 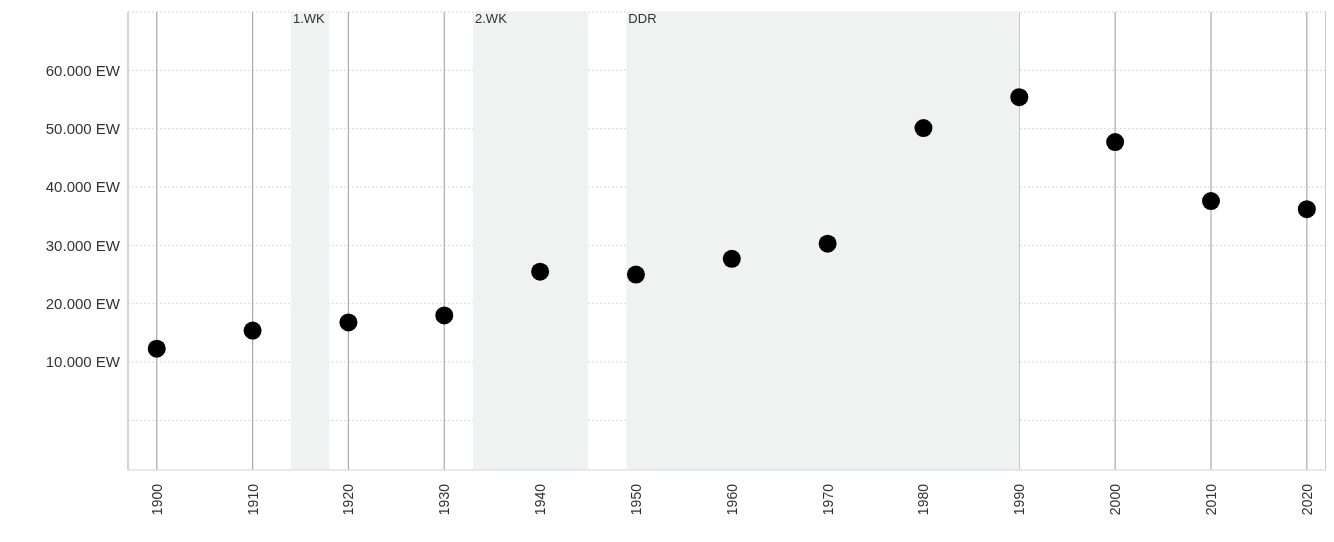 What do you see at coordinates (642, 19) in the screenshot?
I see `band-label: DDR` at bounding box center [642, 19].